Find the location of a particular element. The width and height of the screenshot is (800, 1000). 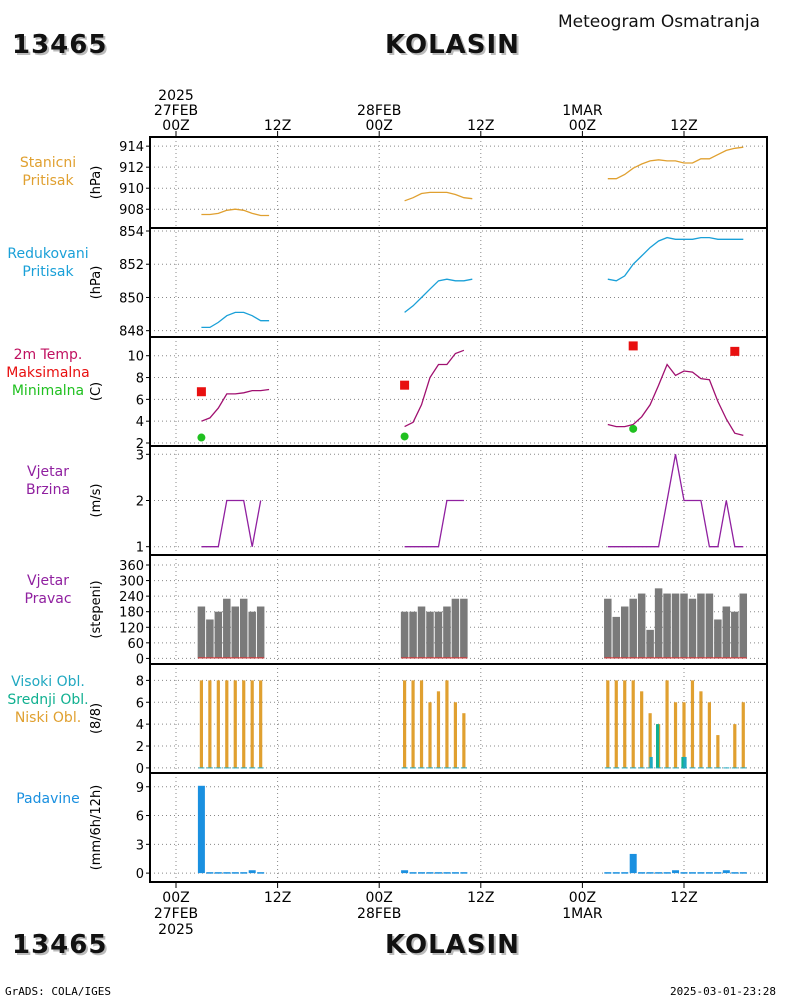

y-tick-label: 10 is located at coordinates (135, 357).